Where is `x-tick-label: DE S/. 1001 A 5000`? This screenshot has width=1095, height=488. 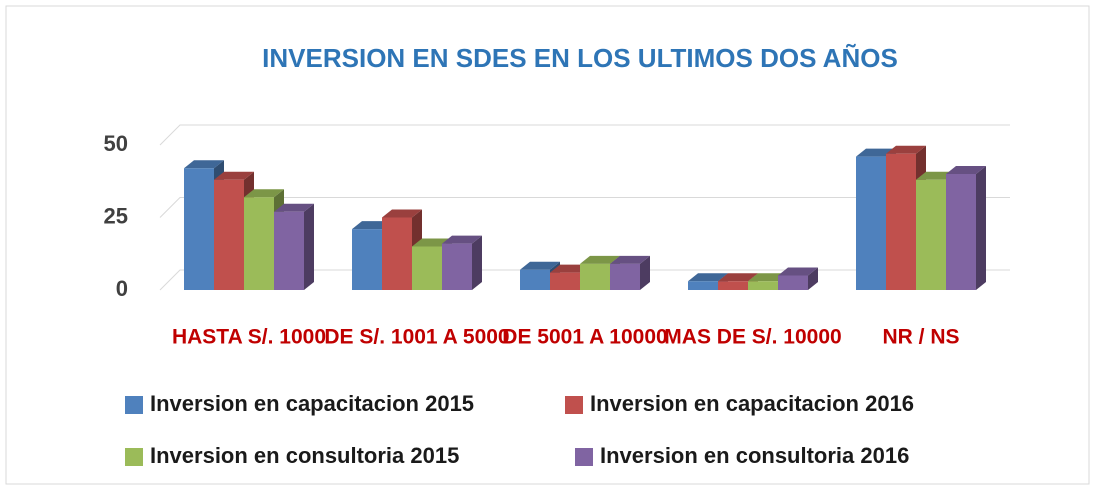 x-tick-label: DE S/. 1001 A 5000 is located at coordinates (416, 337).